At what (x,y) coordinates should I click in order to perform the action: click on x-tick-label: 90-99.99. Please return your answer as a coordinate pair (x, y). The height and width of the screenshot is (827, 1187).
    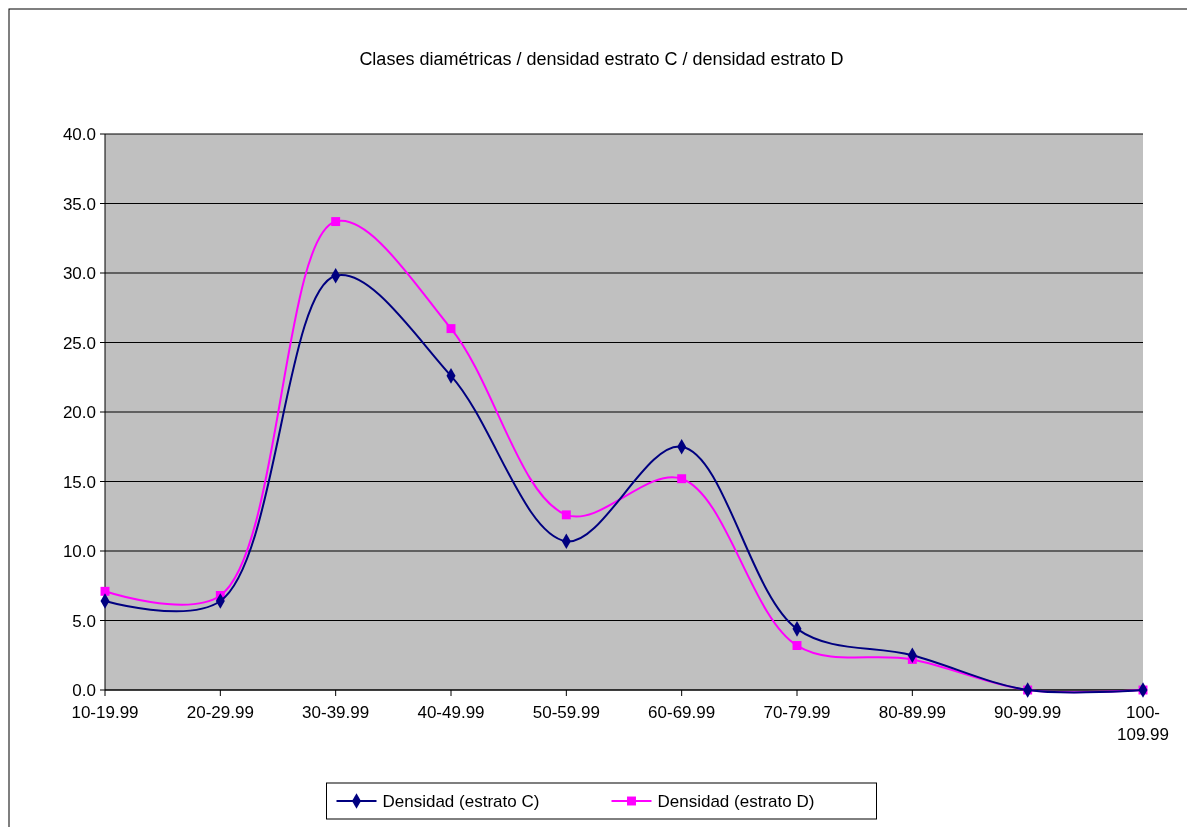
    Looking at the image, I should click on (1028, 712).